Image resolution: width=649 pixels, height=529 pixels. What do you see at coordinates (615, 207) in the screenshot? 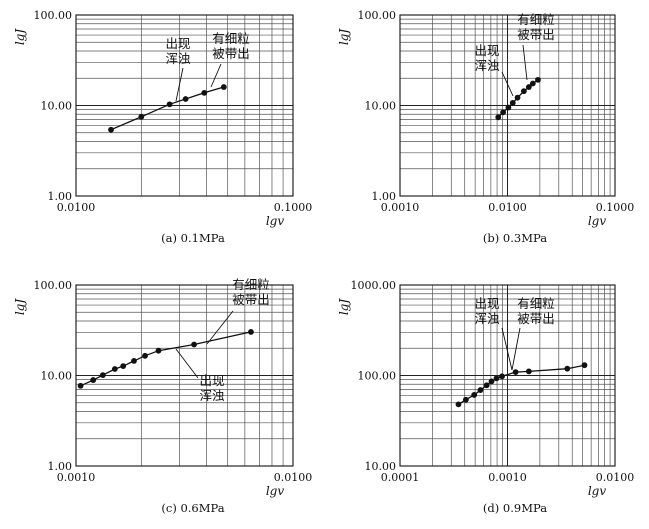
I see `x-tick-label: 0.1000` at bounding box center [615, 207].